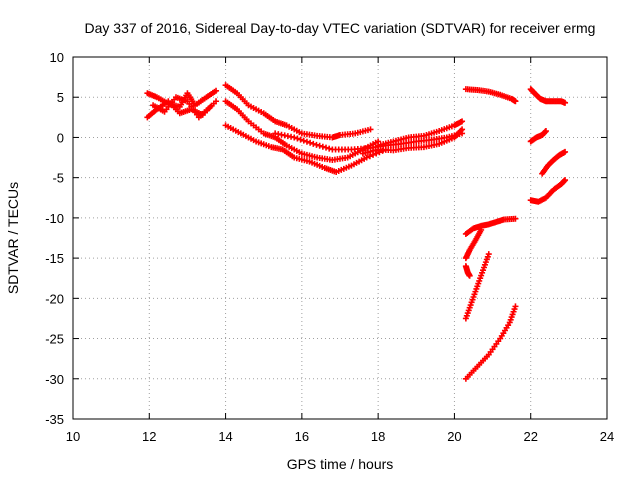 Image resolution: width=640 pixels, height=480 pixels. I want to click on y-tick-label: -30, so click(54, 379).